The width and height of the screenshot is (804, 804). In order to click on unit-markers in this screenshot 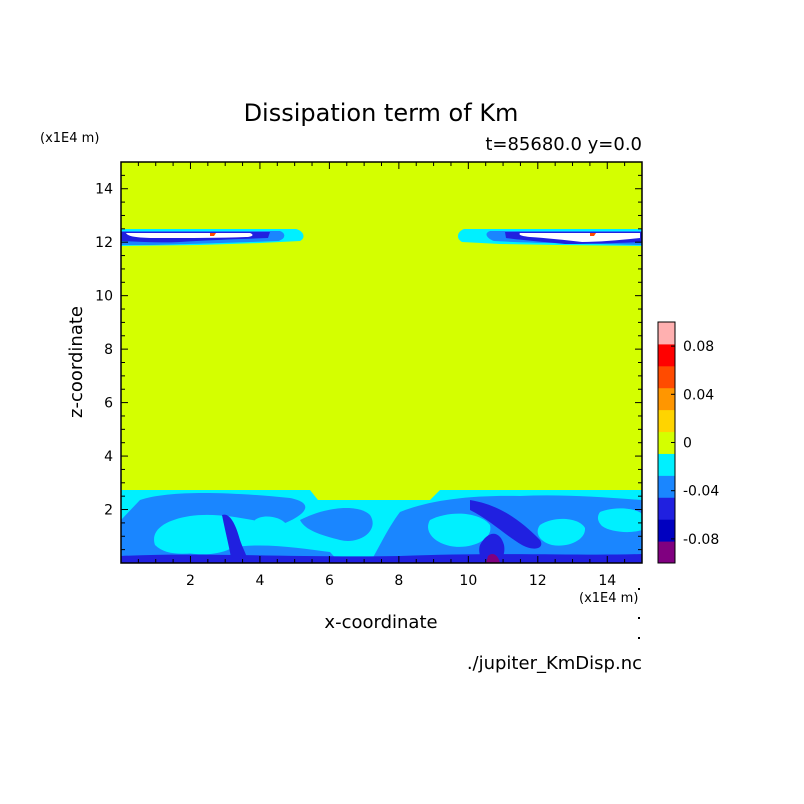, I will do `click(639, 613)`.